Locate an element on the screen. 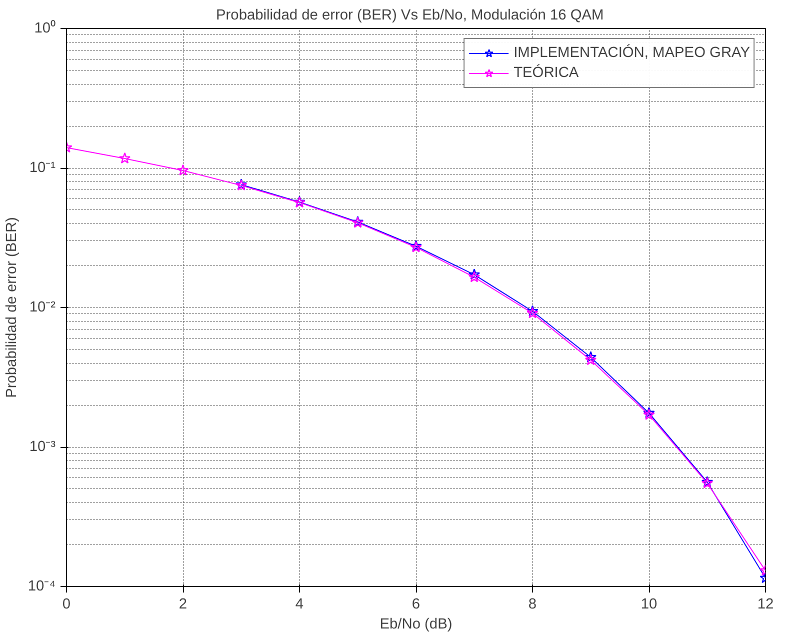  x-tick-label: 2 is located at coordinates (183, 604).